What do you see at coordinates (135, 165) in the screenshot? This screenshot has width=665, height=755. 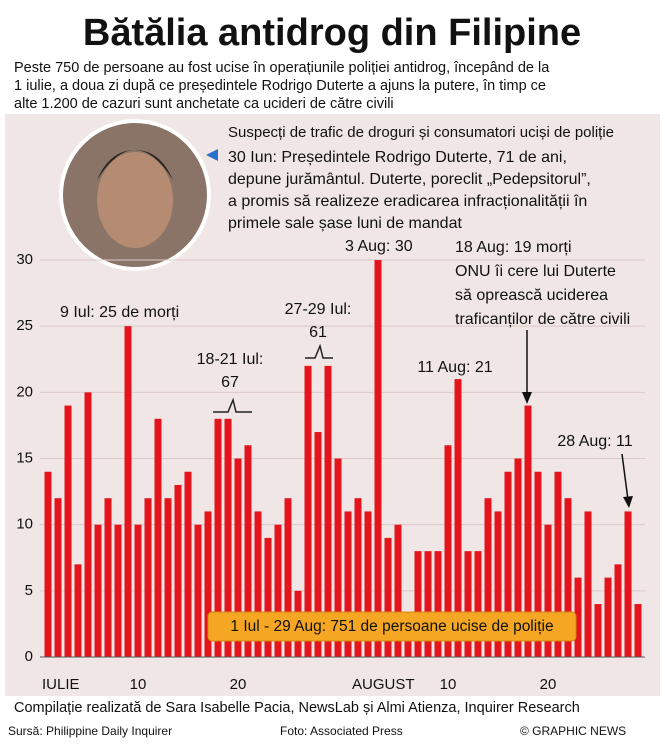 I see `portrait-hair` at bounding box center [135, 165].